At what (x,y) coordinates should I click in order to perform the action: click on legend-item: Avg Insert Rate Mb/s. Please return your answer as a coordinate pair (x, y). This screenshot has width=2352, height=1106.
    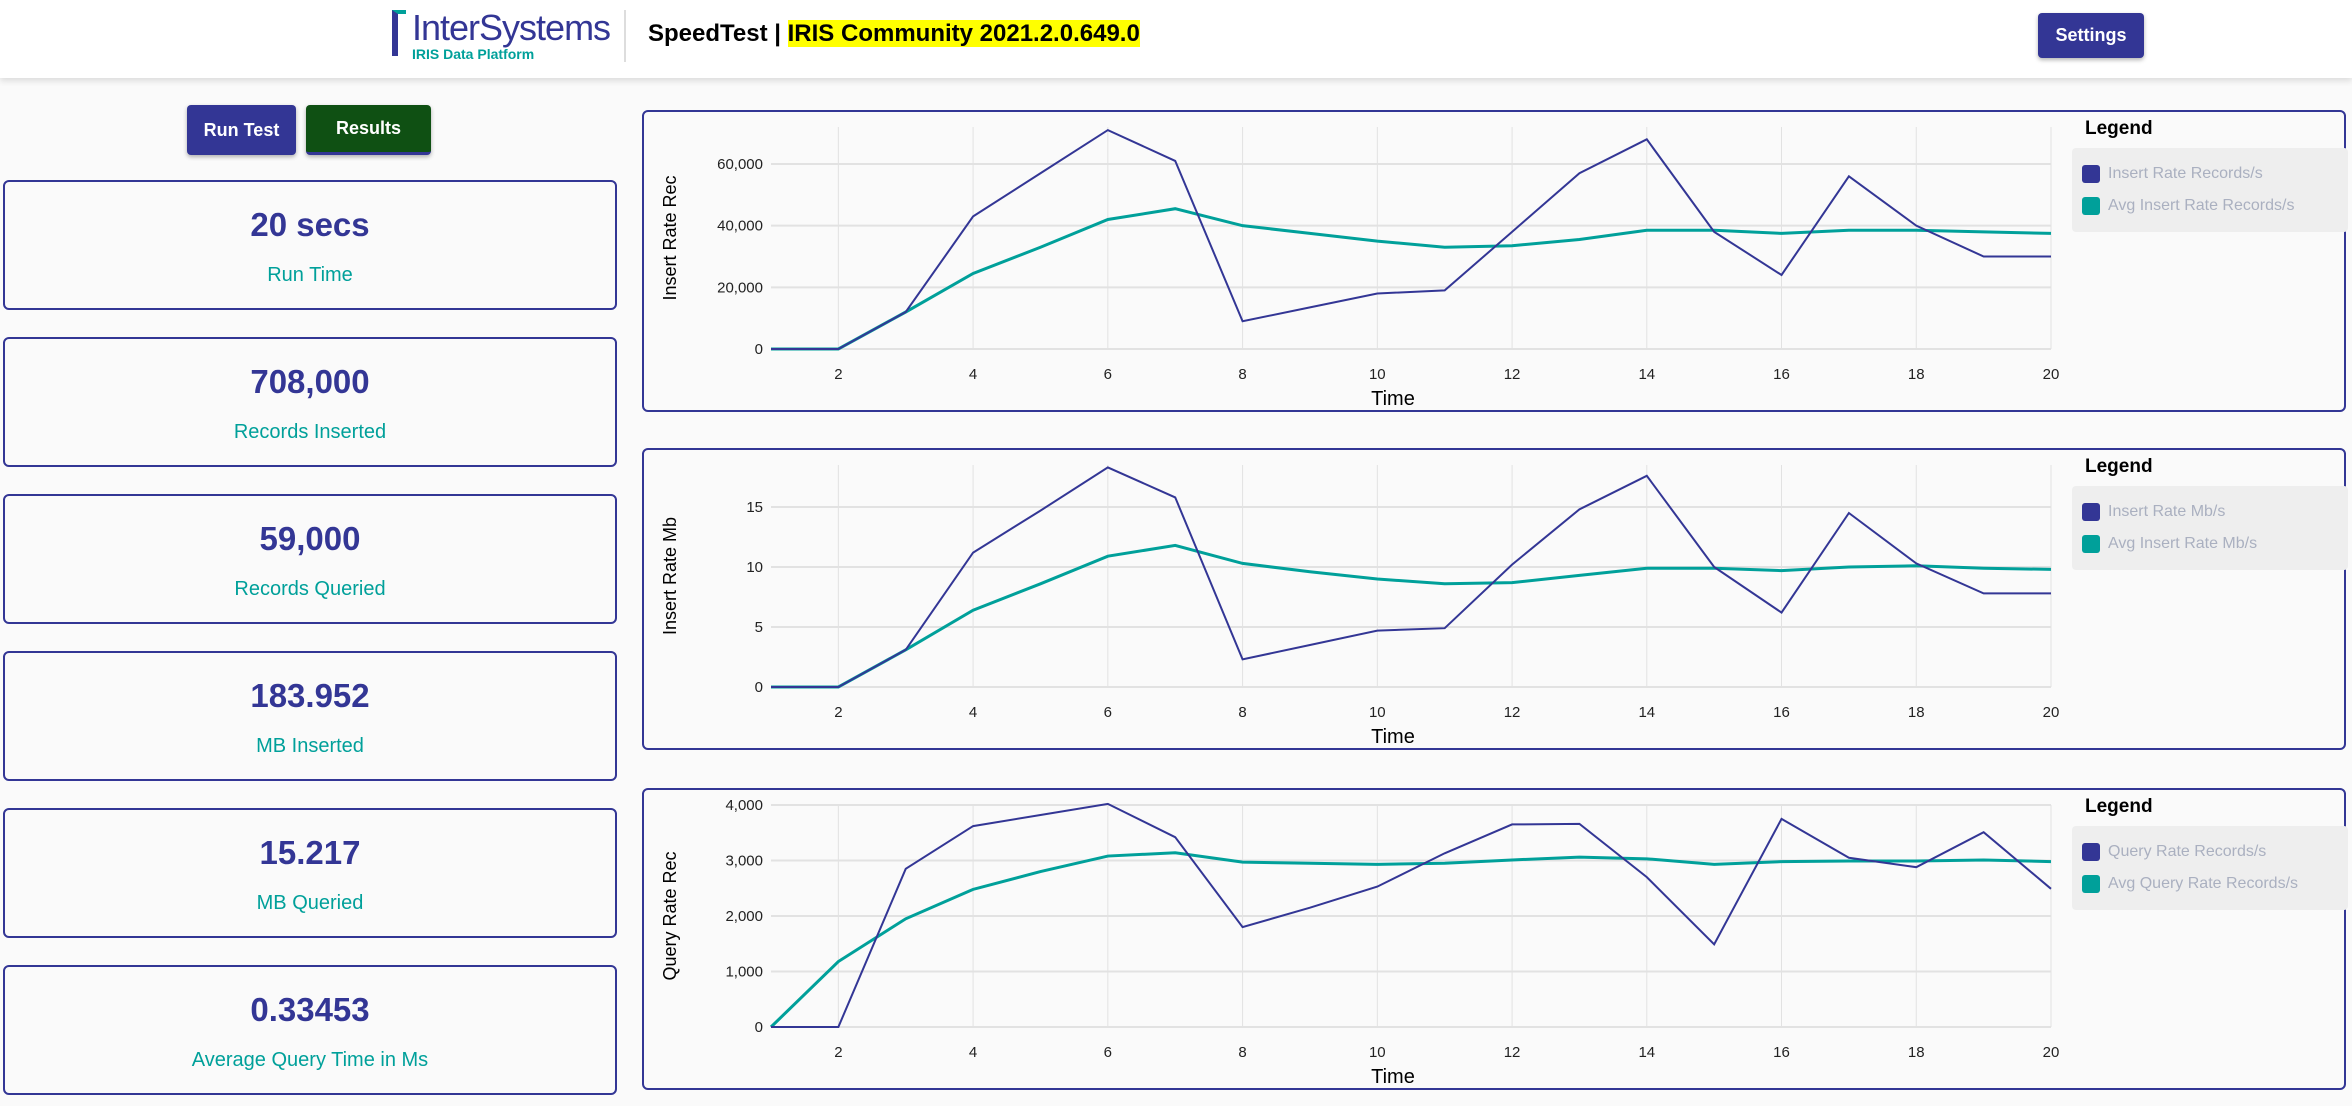
    Looking at the image, I should click on (2210, 544).